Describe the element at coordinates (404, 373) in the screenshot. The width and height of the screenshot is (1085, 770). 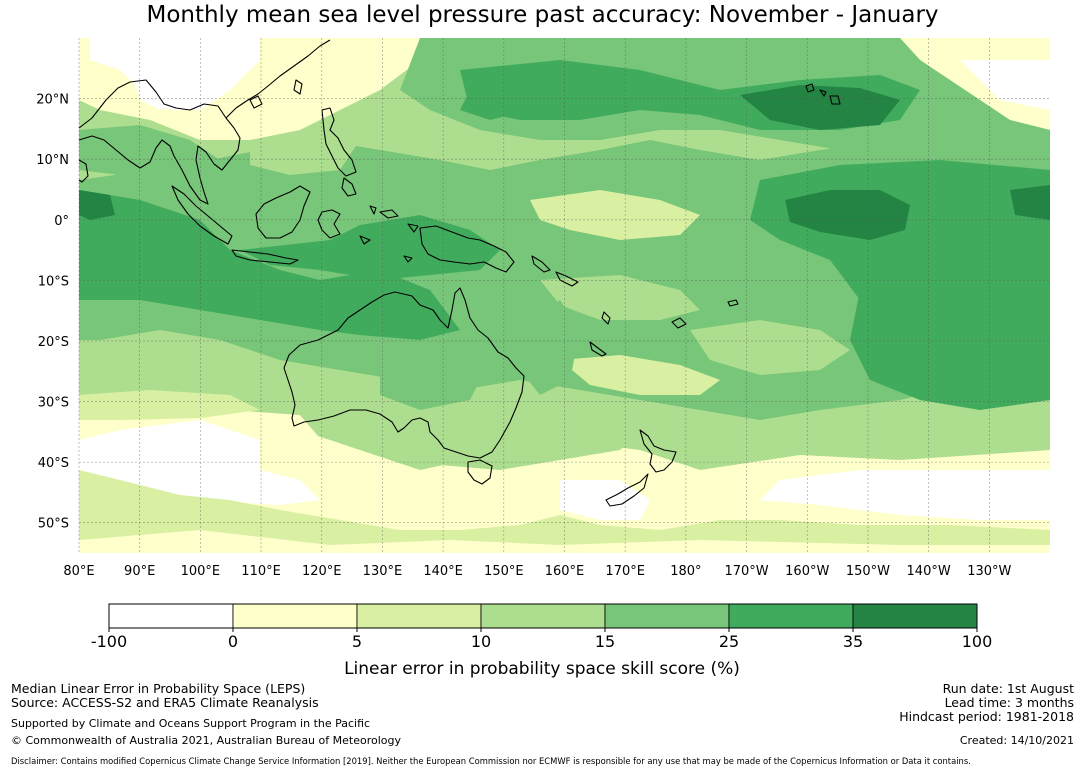
I see `australia-coastline` at that location.